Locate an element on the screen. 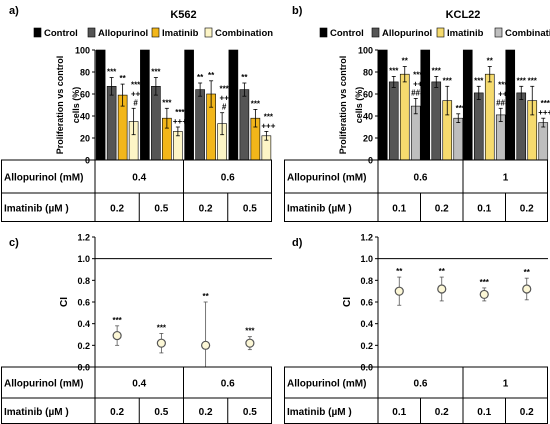 The height and width of the screenshot is (424, 550). significance-label: ### is located at coordinates (503, 102).